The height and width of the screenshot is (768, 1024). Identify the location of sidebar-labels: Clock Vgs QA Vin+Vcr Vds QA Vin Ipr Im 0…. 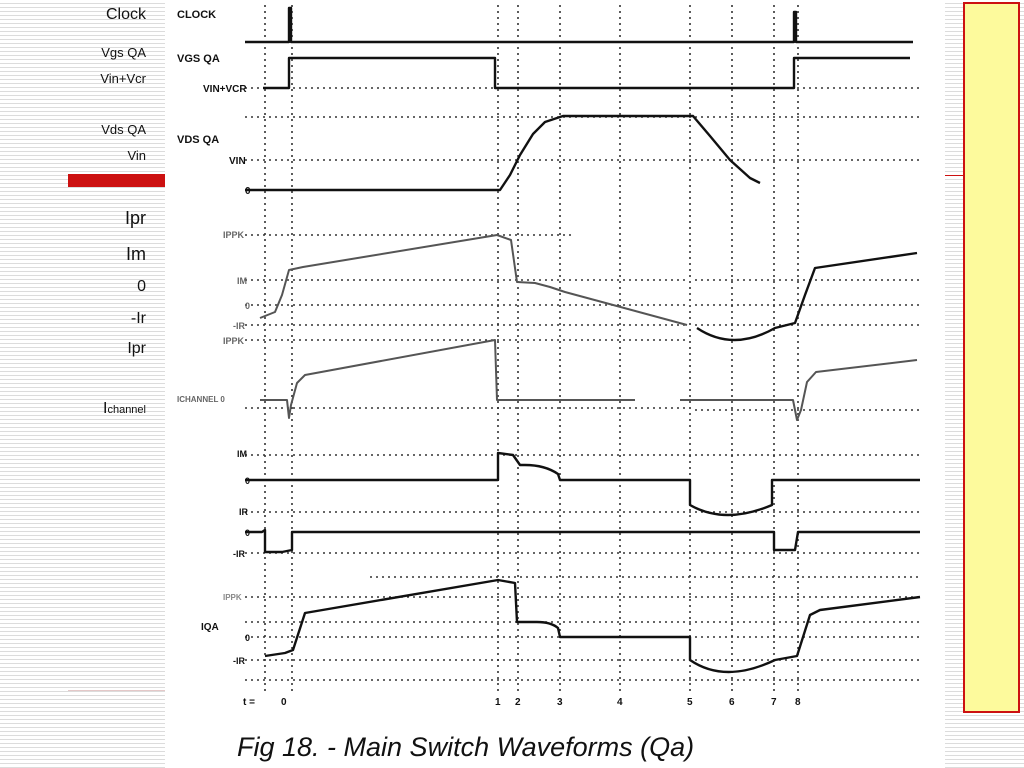
(75, 384).